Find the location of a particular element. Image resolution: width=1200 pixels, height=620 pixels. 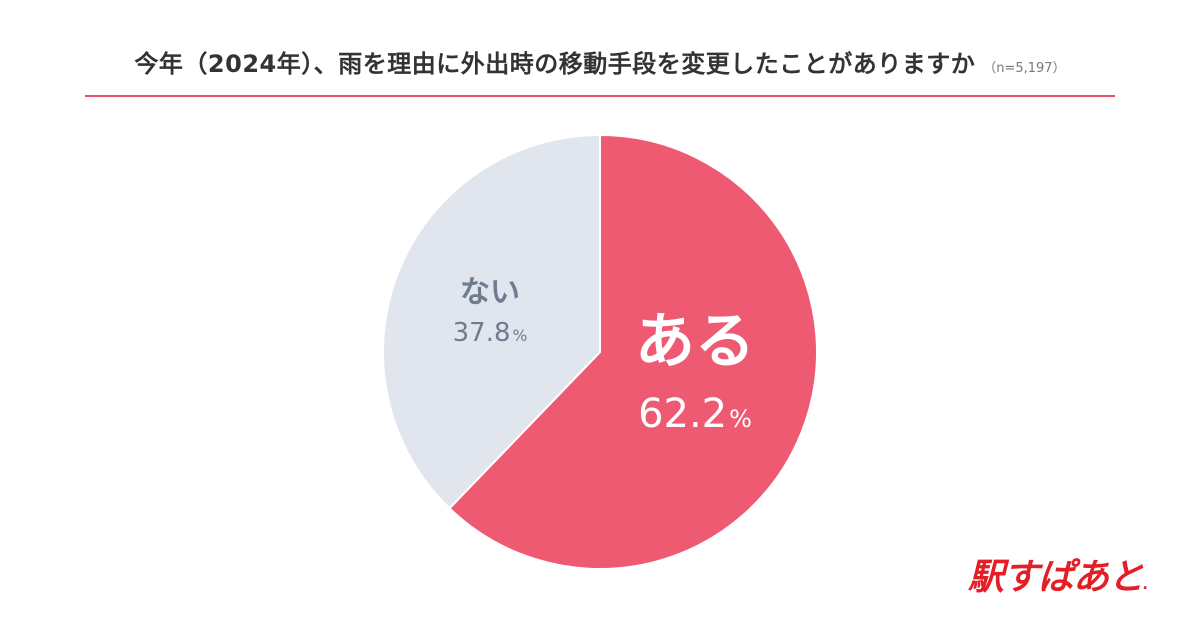

slice-name-nai: ない is located at coordinates (490, 292).